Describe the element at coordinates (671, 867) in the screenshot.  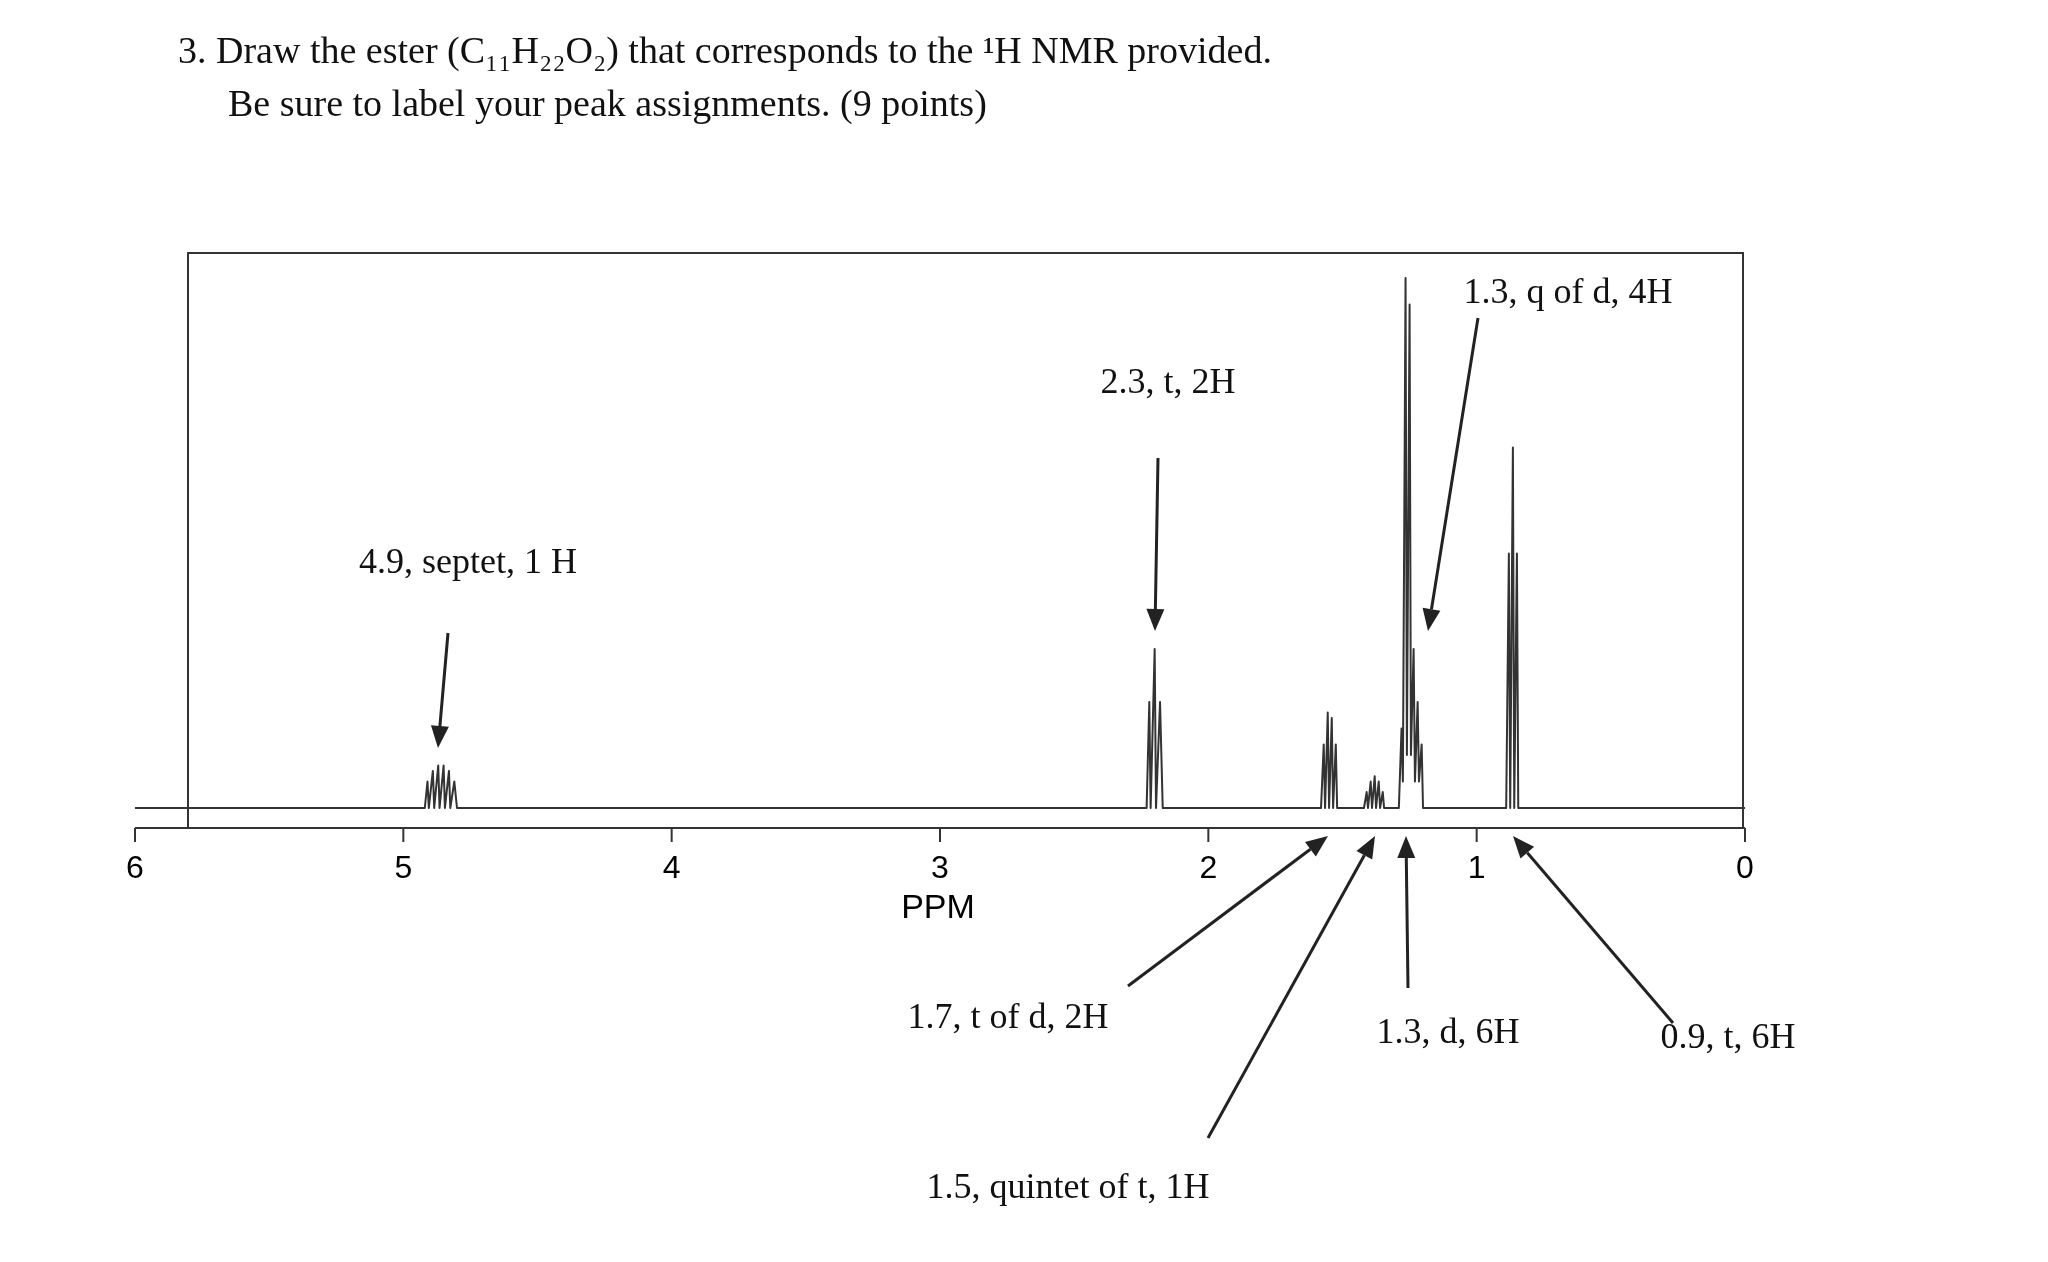
I see `x-tick-label: 4` at that location.